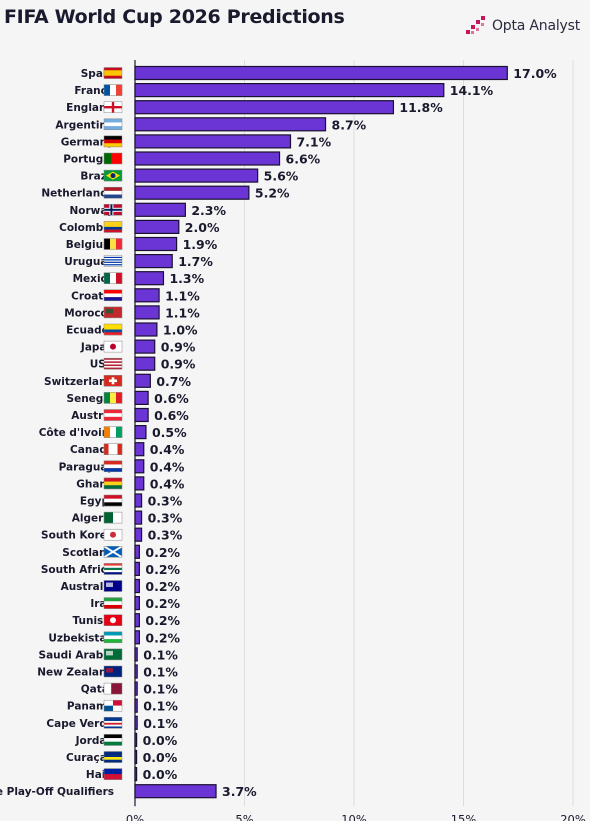 This screenshot has width=590, height=821. I want to click on spain-flag-icon, so click(113, 73).